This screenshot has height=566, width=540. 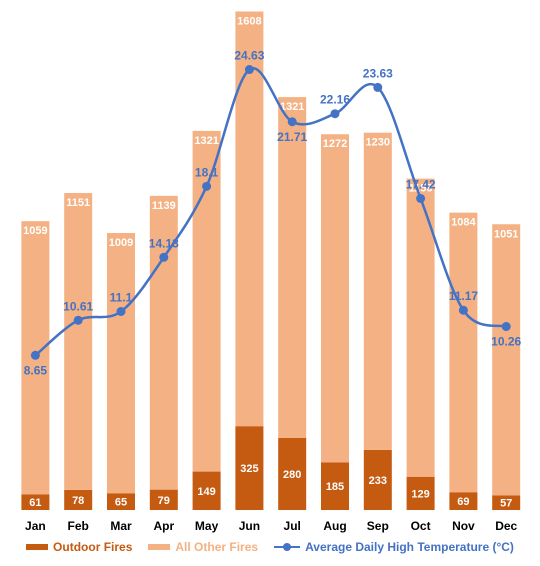 I want to click on bar-outdoor-fires-sep, so click(x=377, y=479).